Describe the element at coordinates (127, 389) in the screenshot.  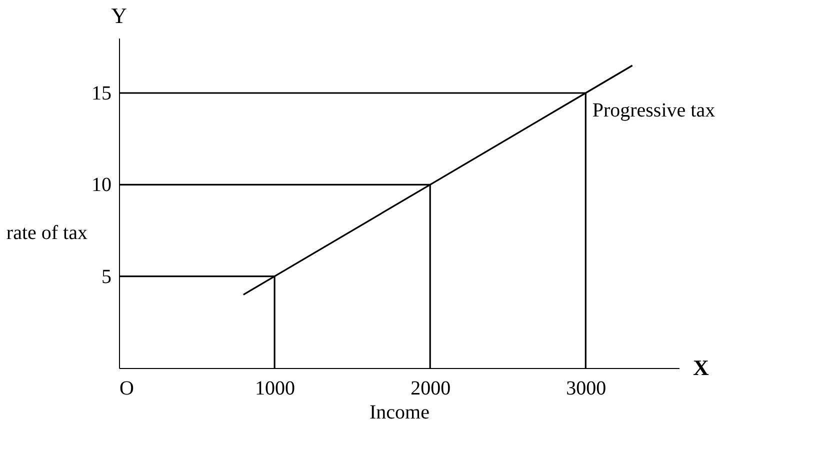
I see `x-tick-label: O` at that location.